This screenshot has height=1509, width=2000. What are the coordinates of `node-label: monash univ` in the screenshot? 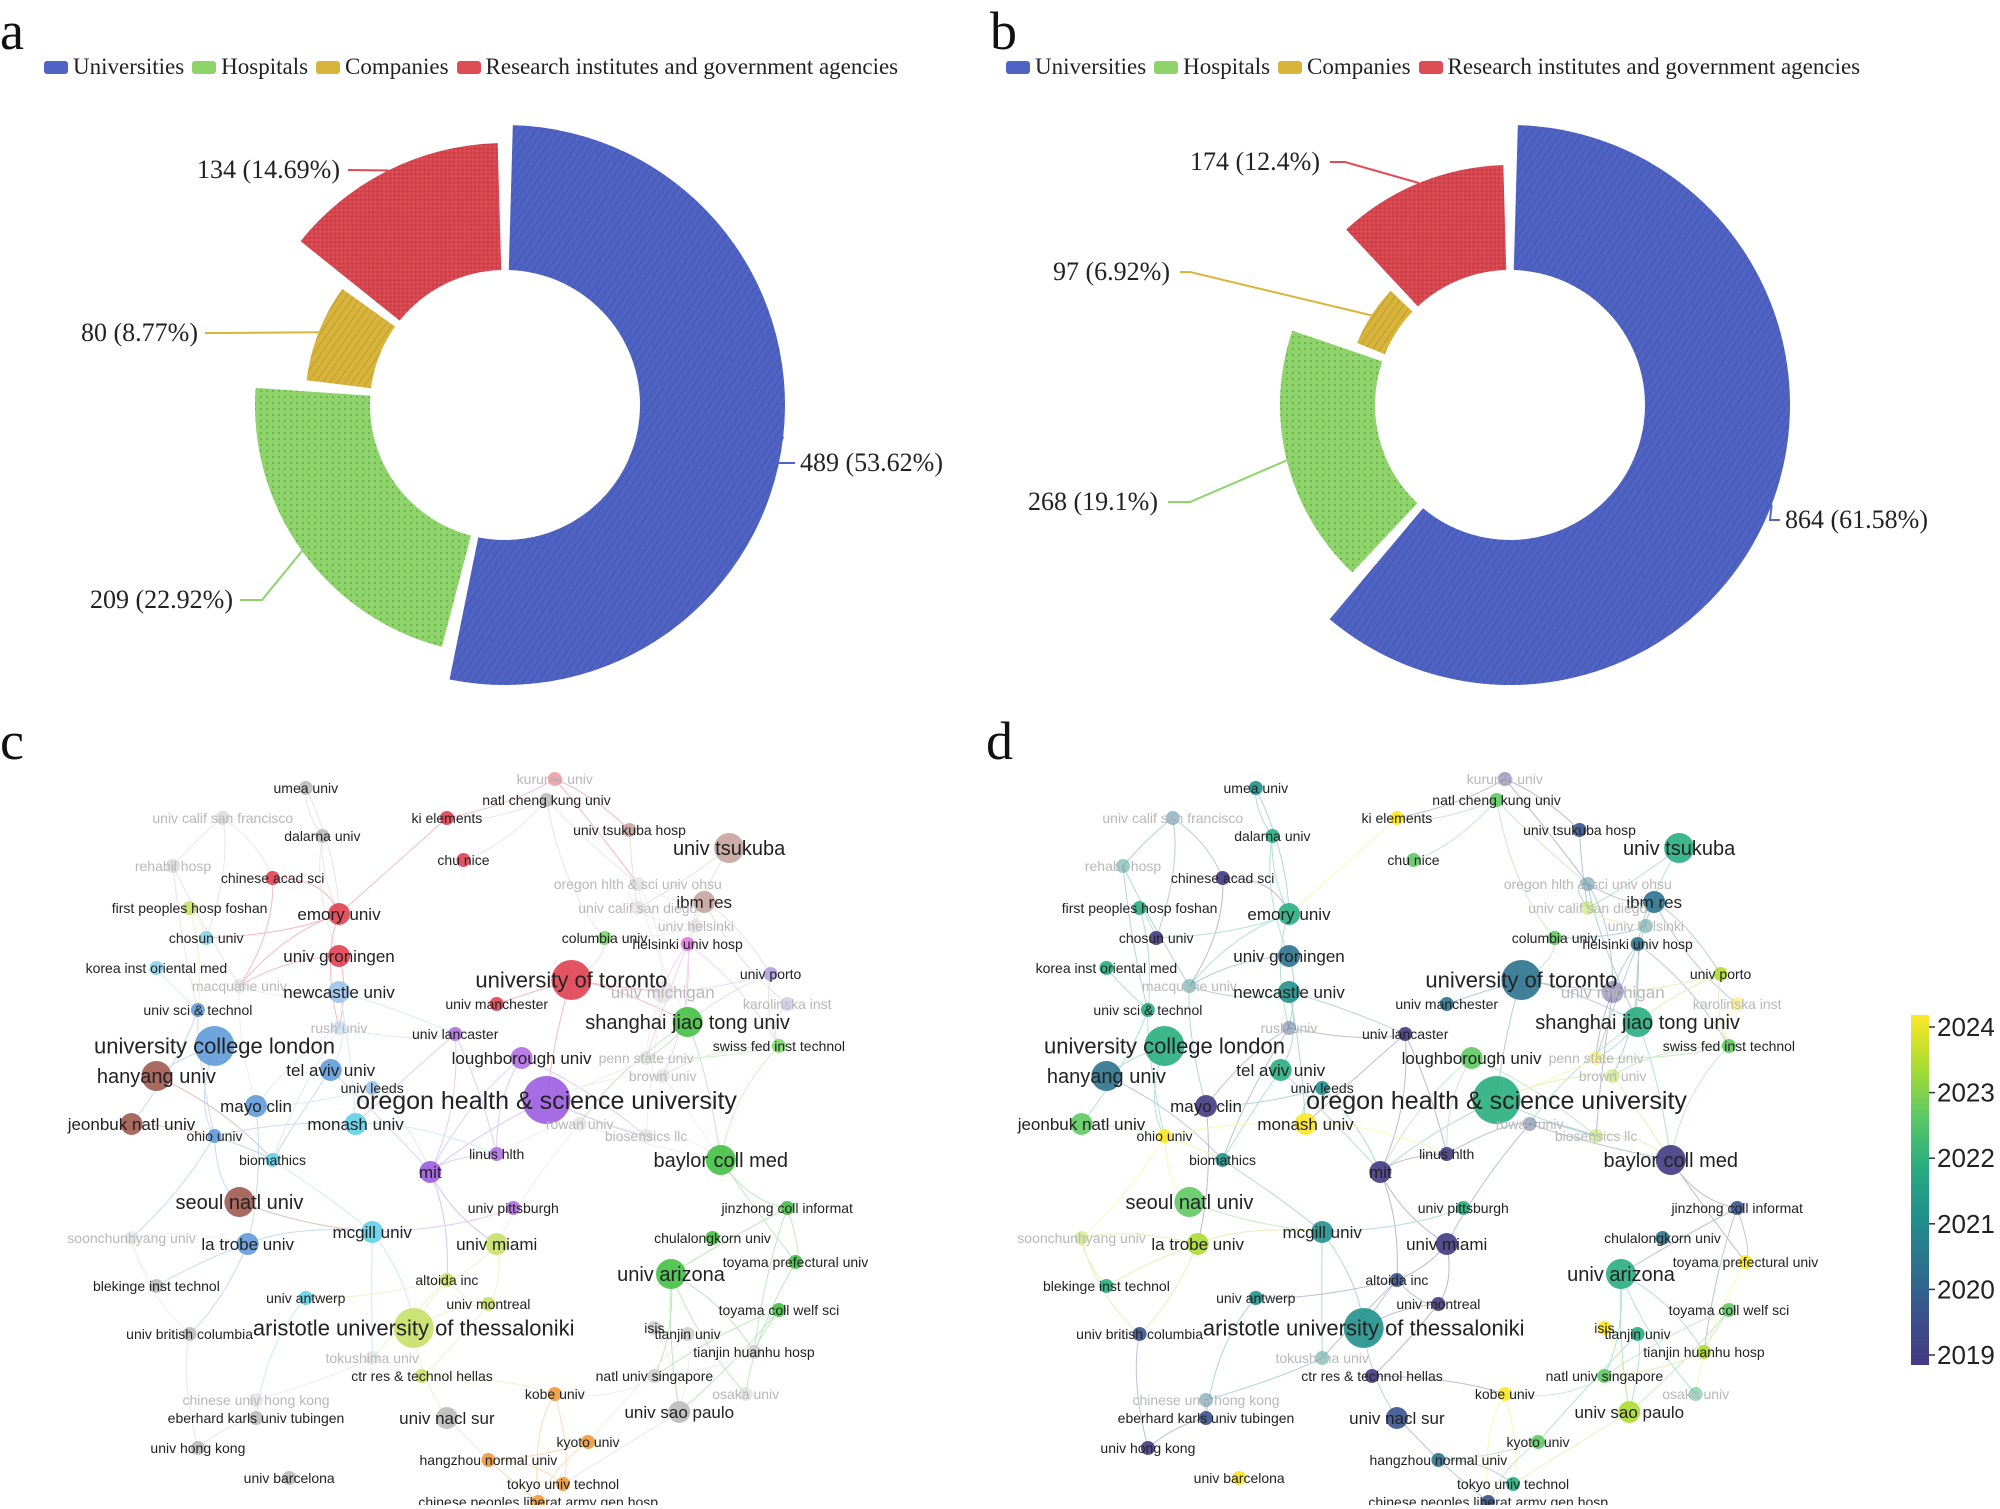 It's located at (1305, 1124).